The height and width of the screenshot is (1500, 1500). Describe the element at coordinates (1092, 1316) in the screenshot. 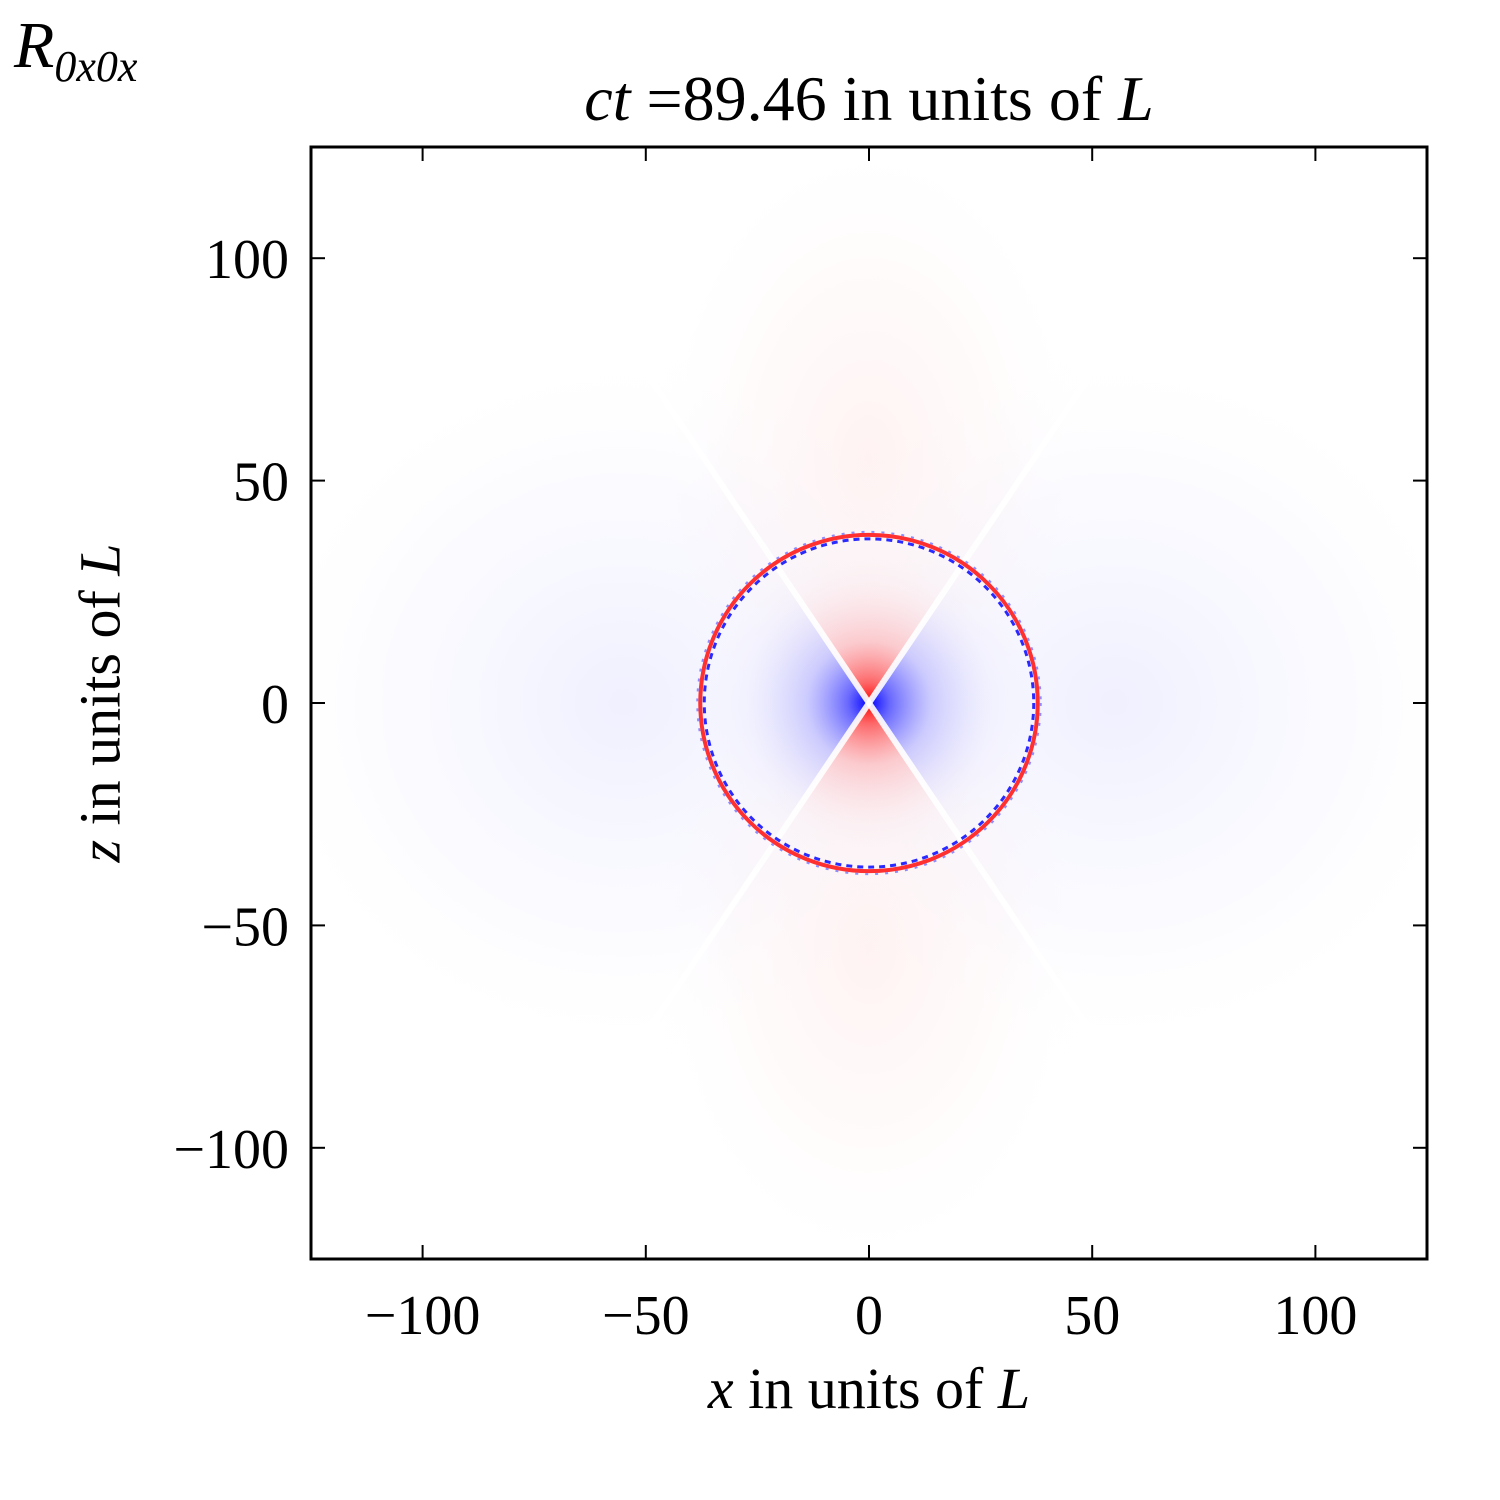

I see `x-tick-label: 50` at that location.